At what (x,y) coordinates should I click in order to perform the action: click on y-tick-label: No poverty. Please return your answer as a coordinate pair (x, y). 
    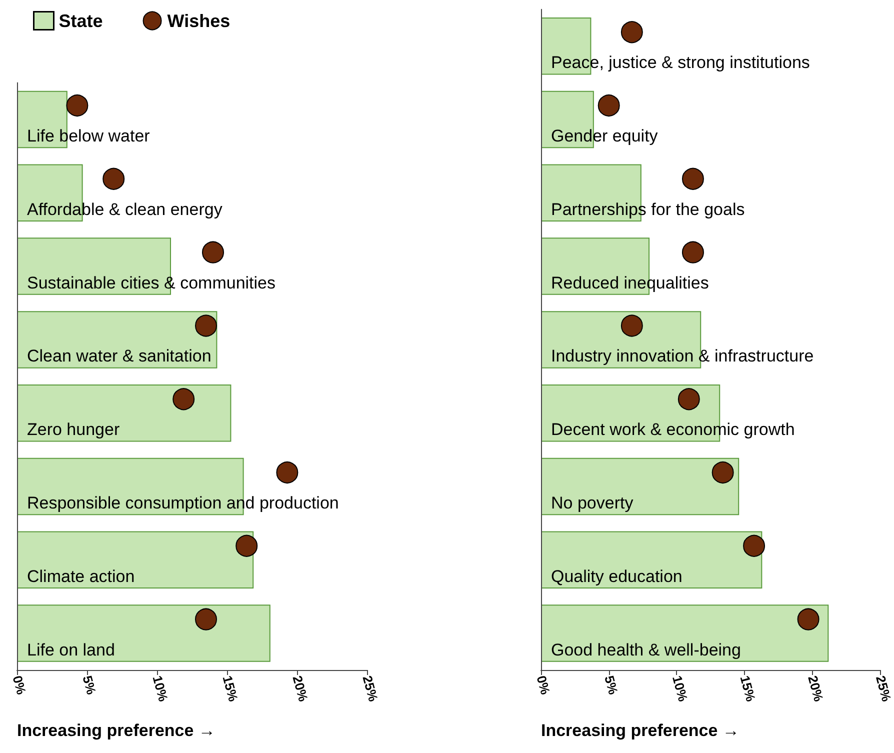
    Looking at the image, I should click on (592, 503).